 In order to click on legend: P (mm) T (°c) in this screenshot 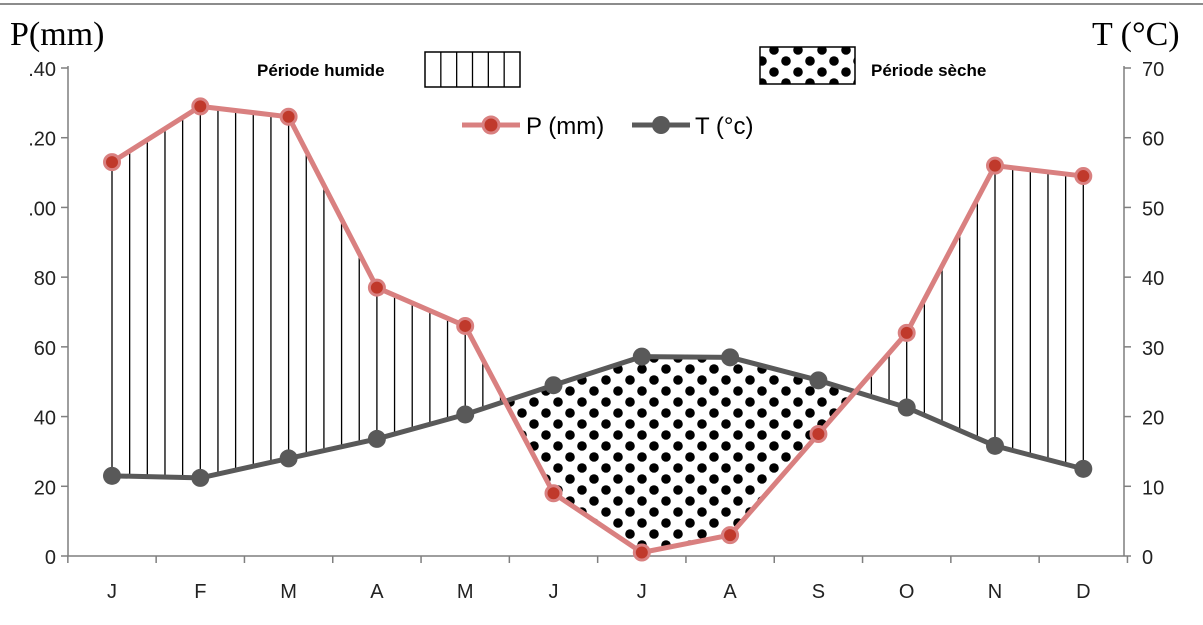, I will do `click(607, 126)`.